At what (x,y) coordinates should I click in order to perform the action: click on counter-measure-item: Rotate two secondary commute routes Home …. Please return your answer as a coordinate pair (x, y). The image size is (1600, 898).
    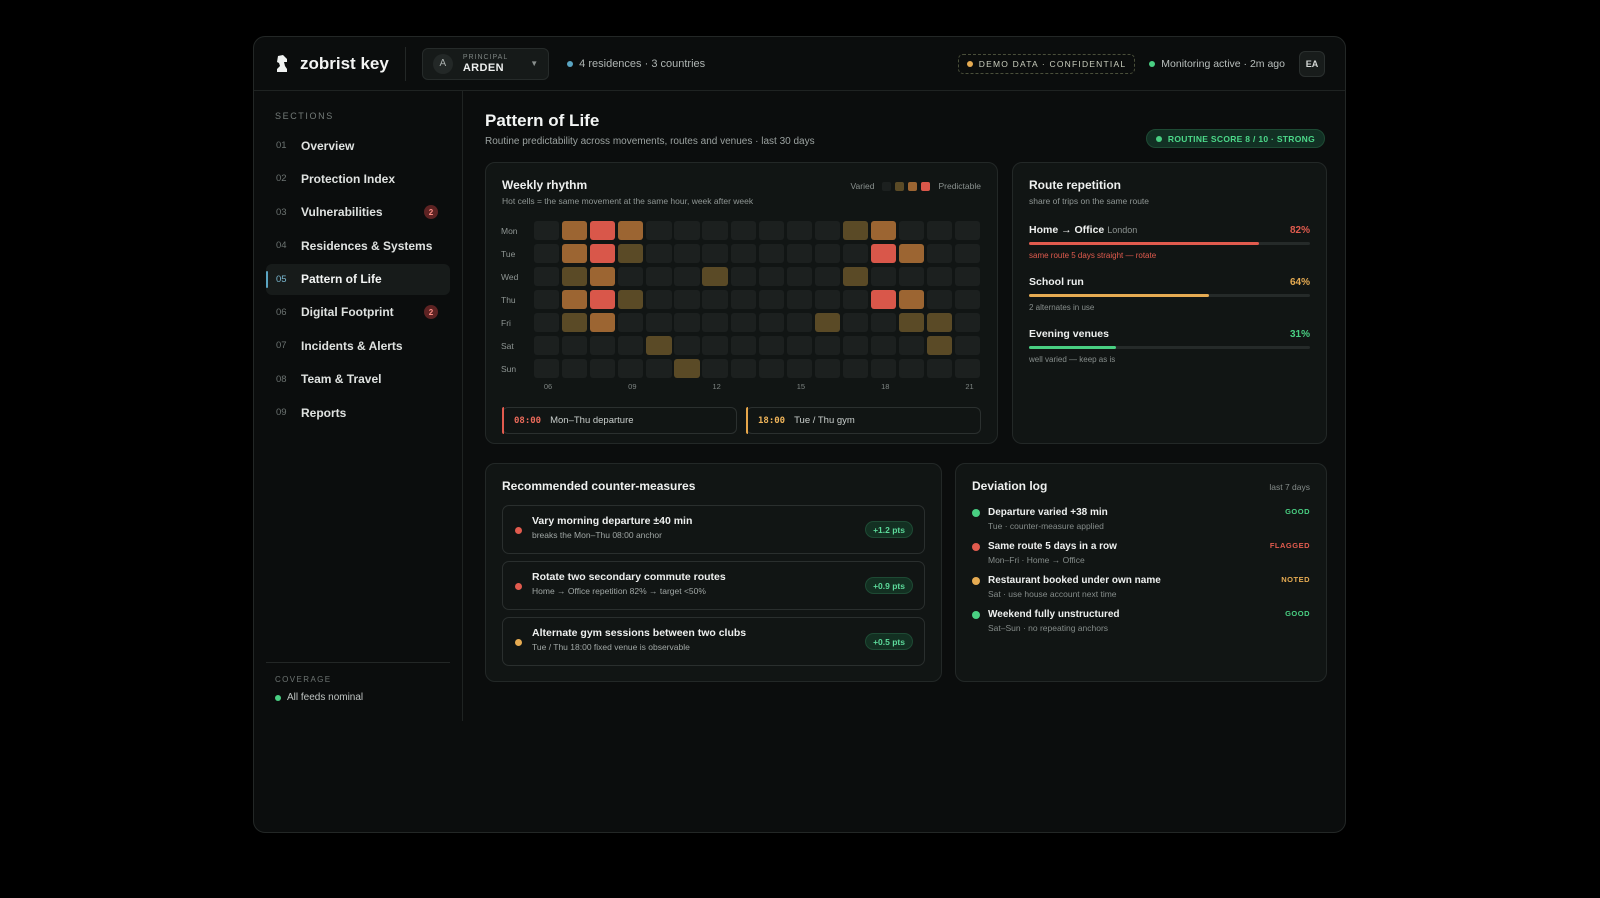
    Looking at the image, I should click on (713, 585).